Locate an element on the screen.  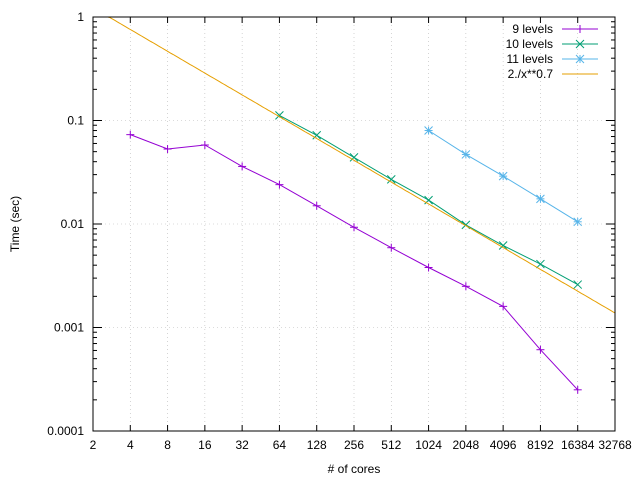
x-tick-label: 64 is located at coordinates (280, 445).